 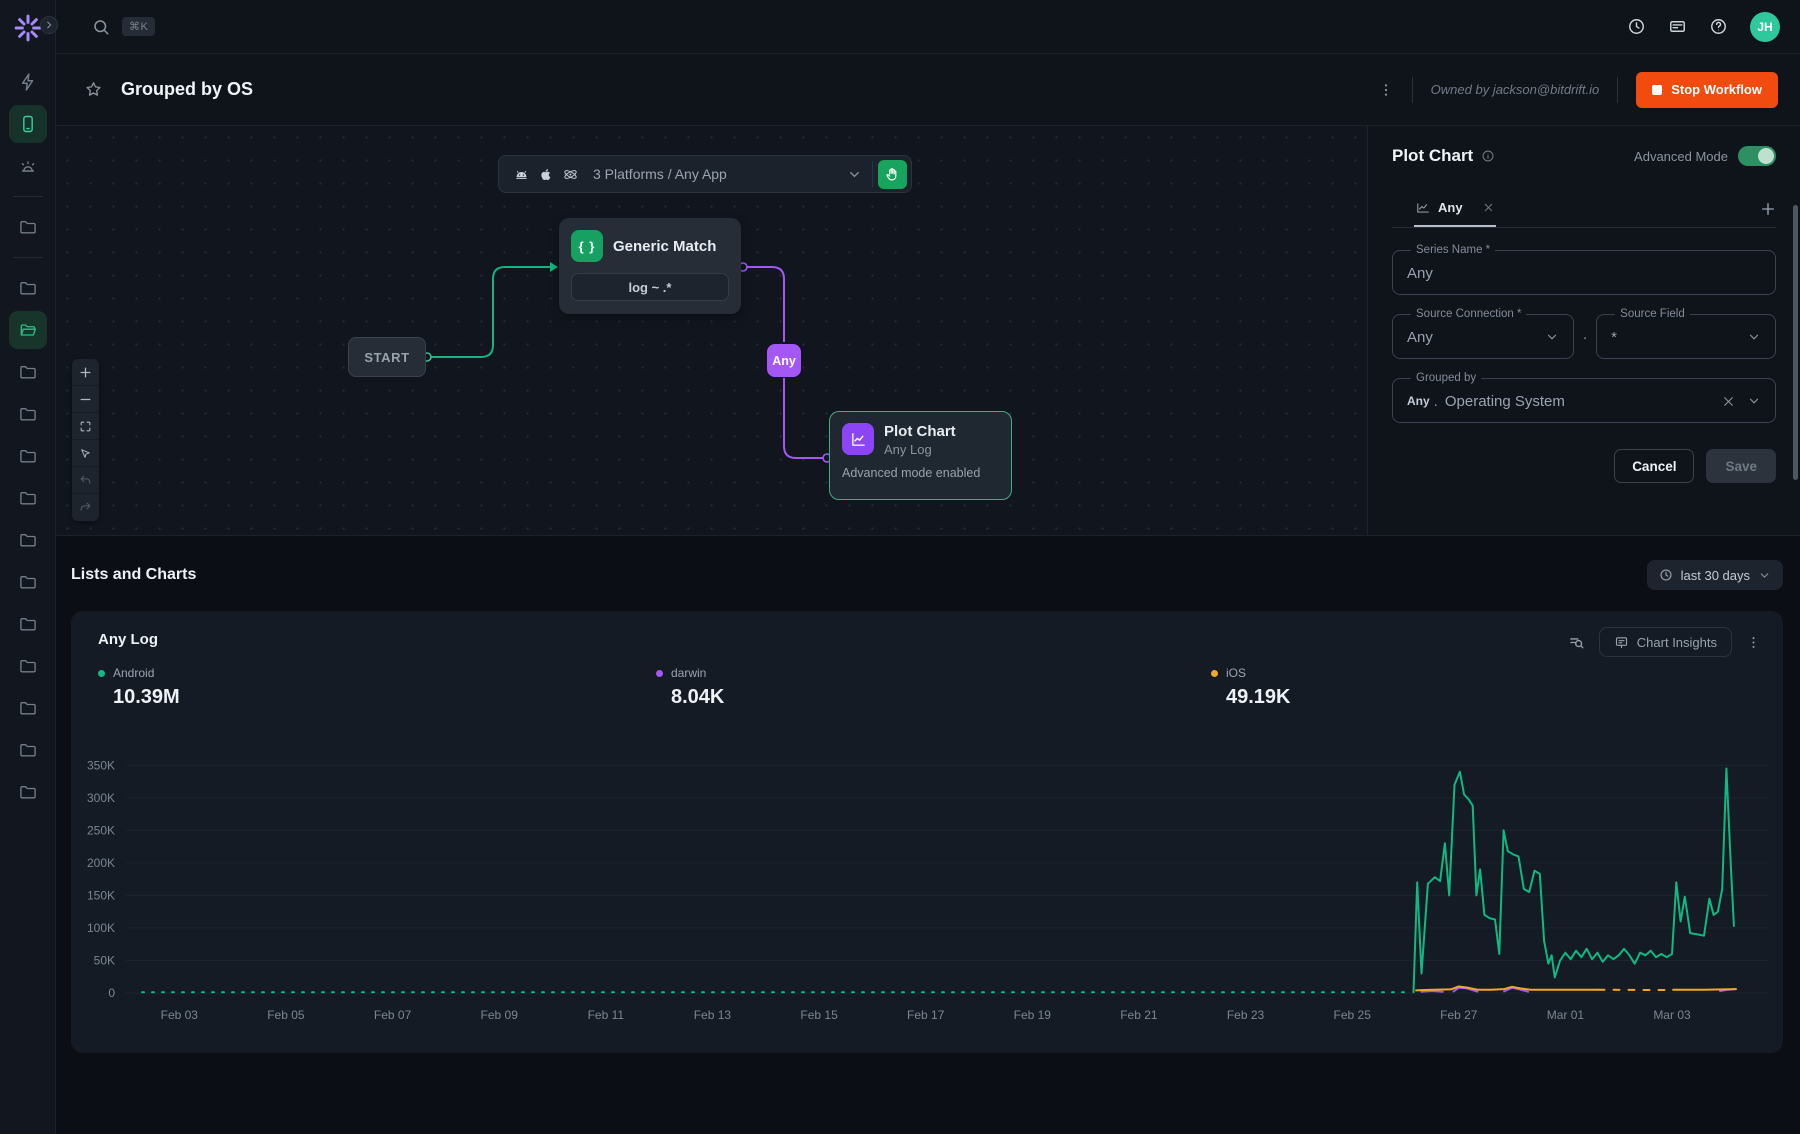 I want to click on advanced-mode-toggle, so click(x=1757, y=156).